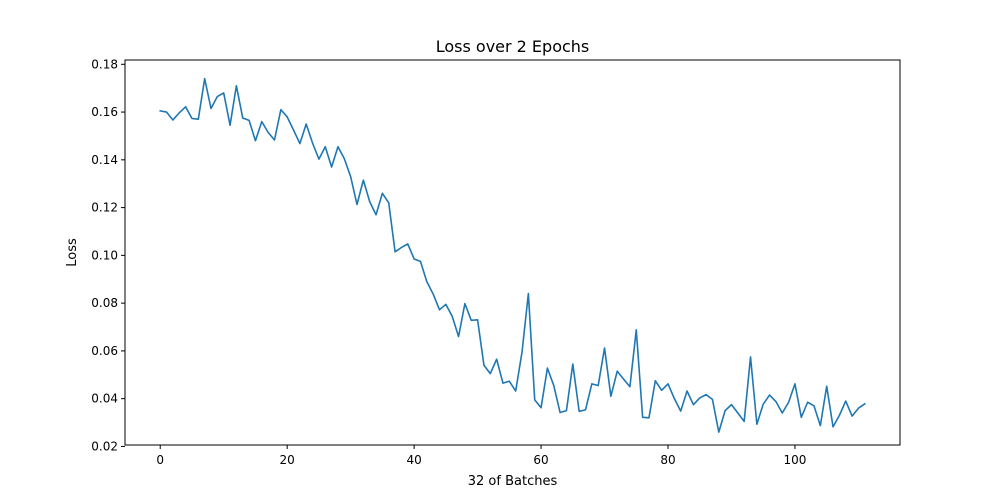 This screenshot has height=500, width=1000. I want to click on x-axis-ticks: 0 20 40 60 80 100, so click(481, 456).